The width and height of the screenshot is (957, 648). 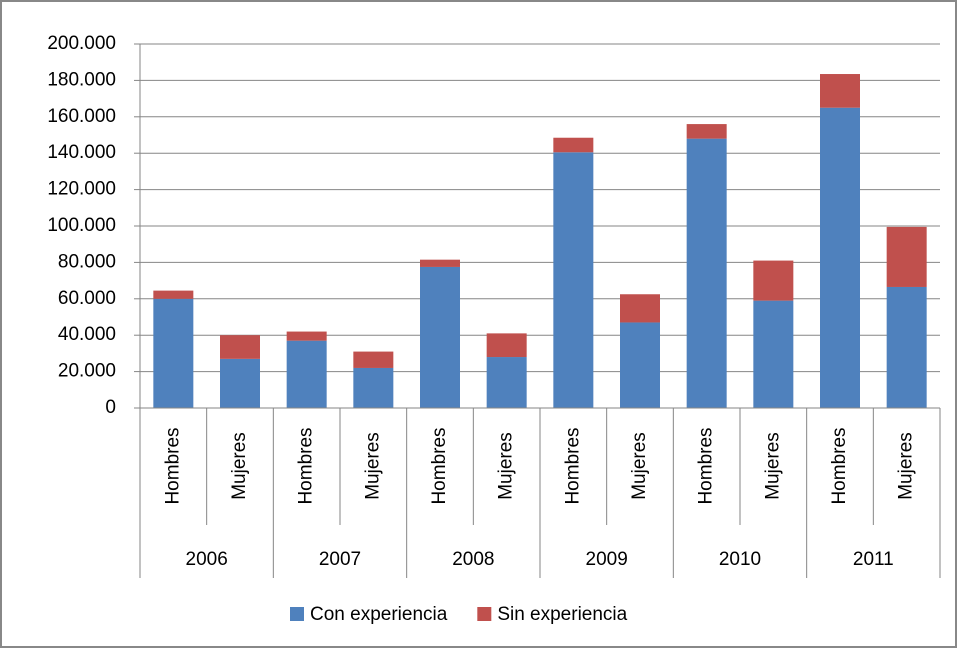 What do you see at coordinates (81, 225) in the screenshot?
I see `y-tick-label: 100.000` at bounding box center [81, 225].